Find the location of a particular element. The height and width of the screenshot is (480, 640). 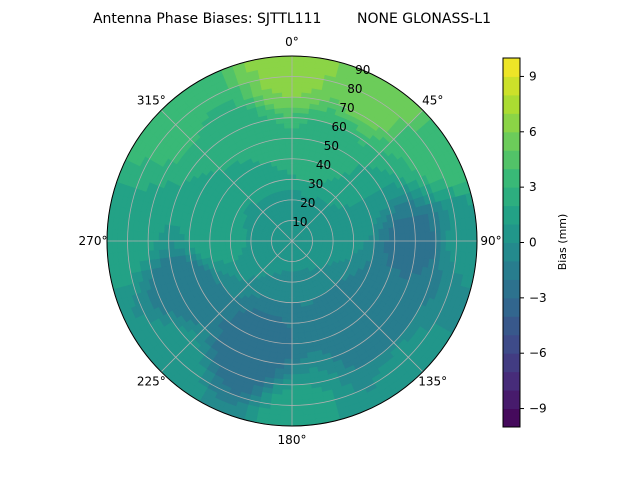

zenith-tick-label: 50 is located at coordinates (331, 146).